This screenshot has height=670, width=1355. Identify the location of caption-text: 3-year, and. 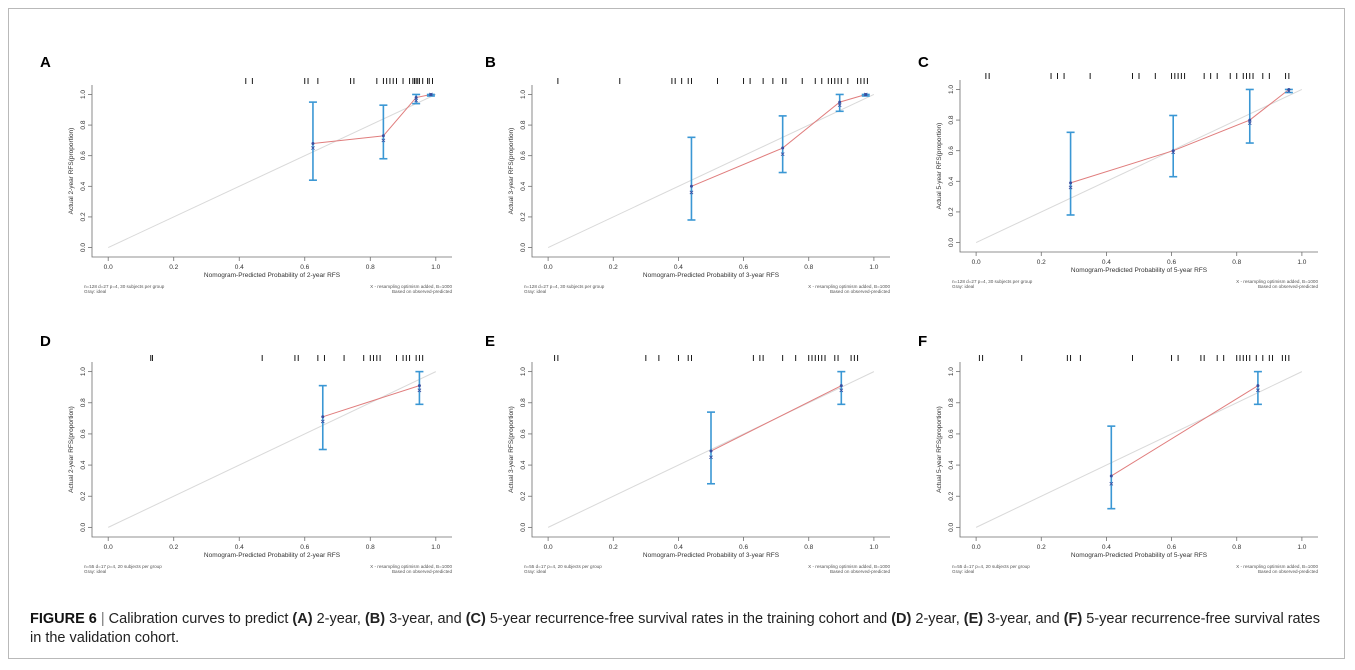
(425, 619).